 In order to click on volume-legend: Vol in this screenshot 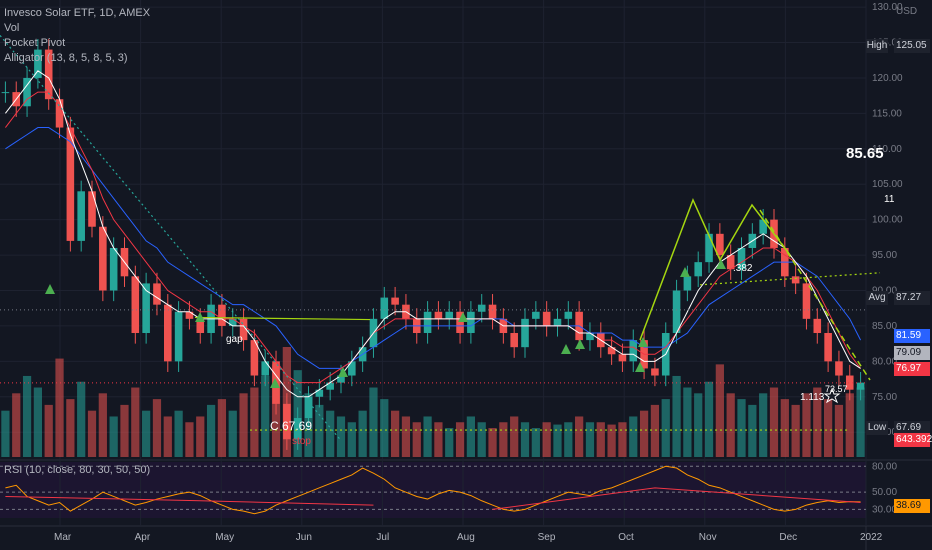, I will do `click(12, 28)`.